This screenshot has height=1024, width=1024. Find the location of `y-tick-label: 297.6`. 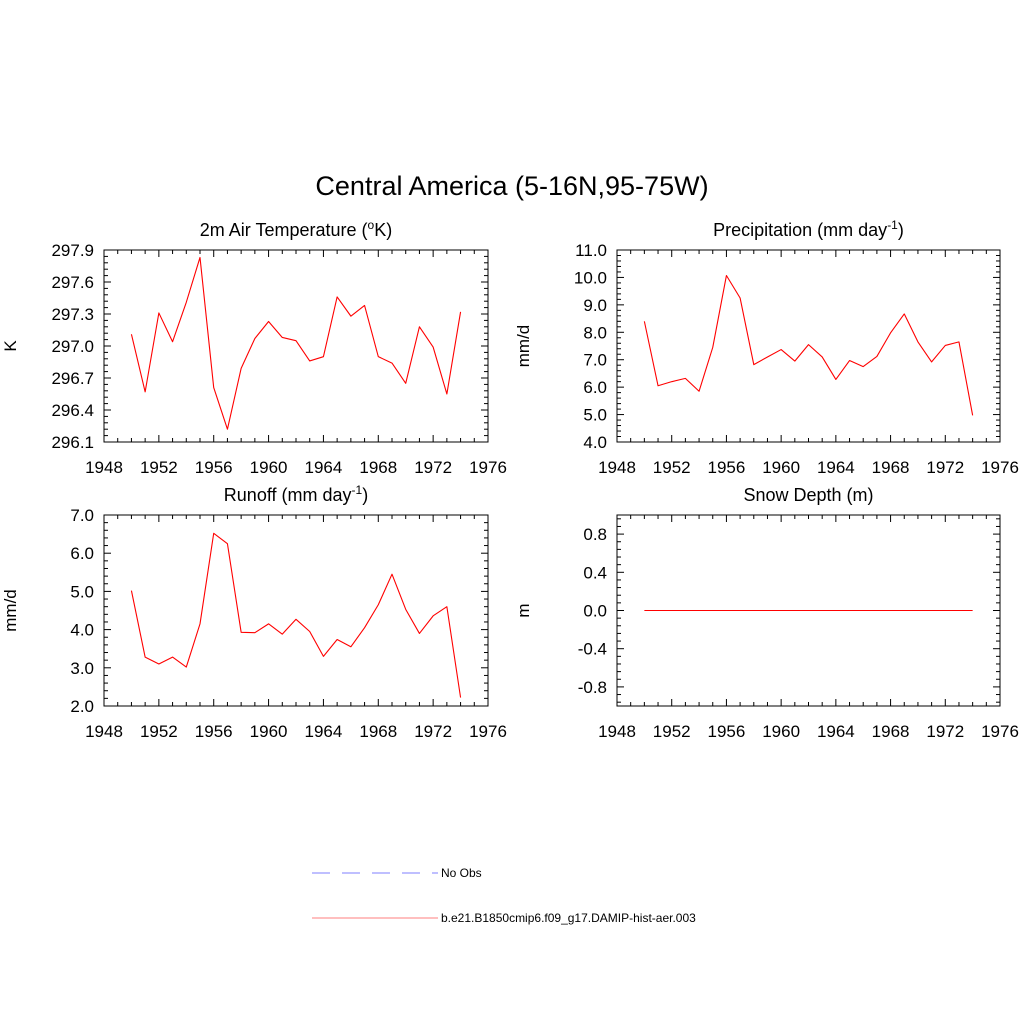

y-tick-label: 297.6 is located at coordinates (72, 282).